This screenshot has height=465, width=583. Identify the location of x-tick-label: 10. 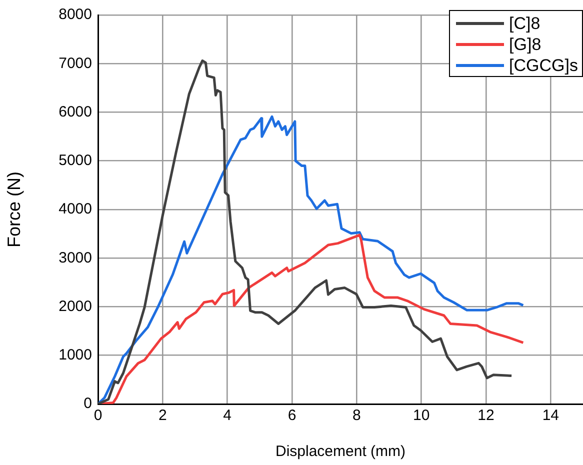
(421, 415).